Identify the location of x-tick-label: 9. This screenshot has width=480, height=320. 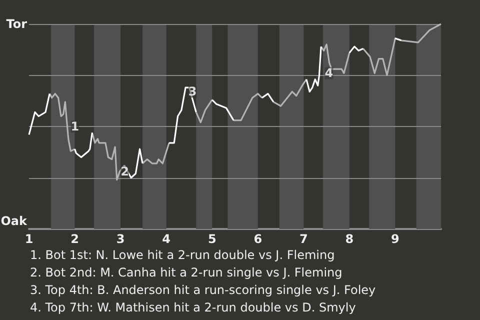
(395, 239).